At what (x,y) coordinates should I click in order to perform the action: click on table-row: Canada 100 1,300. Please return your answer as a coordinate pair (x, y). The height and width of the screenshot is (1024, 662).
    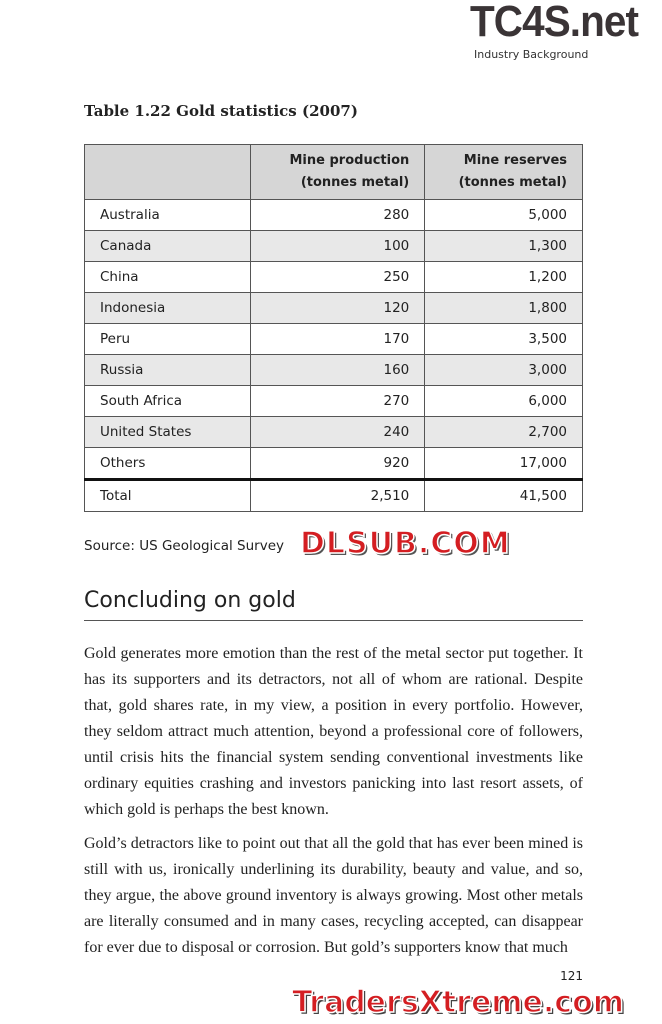
    Looking at the image, I should click on (333, 246).